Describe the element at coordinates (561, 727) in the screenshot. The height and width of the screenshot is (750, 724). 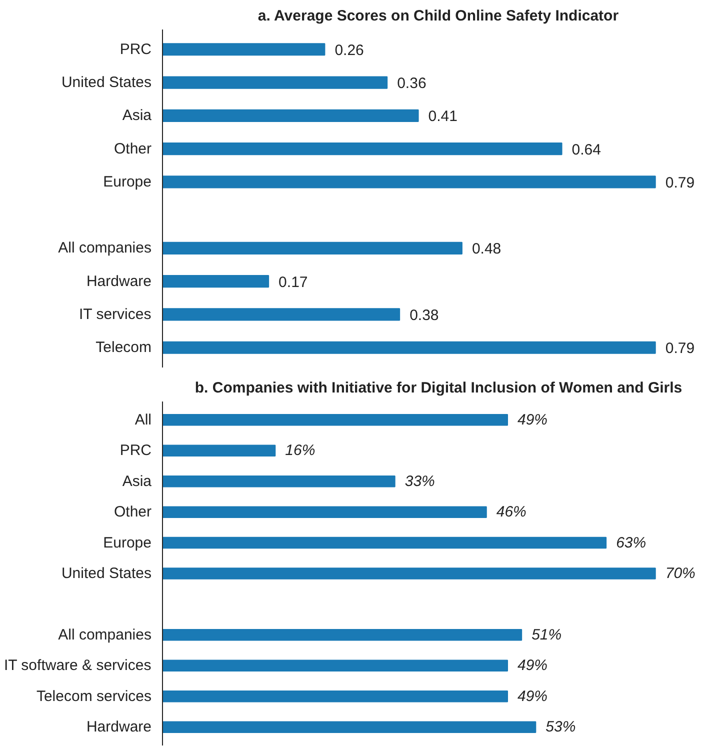
I see `data-label: 53%` at that location.